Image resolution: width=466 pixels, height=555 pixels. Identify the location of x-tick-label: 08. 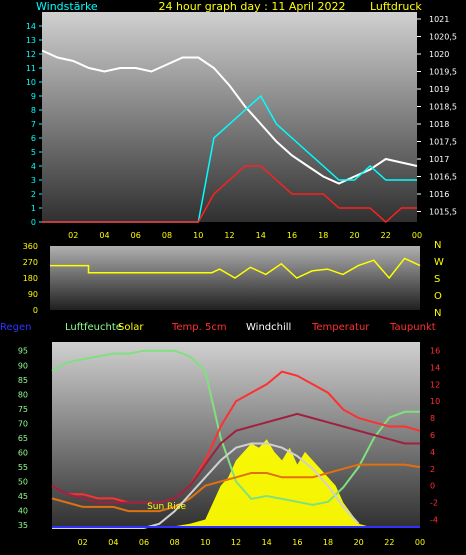
(167, 235).